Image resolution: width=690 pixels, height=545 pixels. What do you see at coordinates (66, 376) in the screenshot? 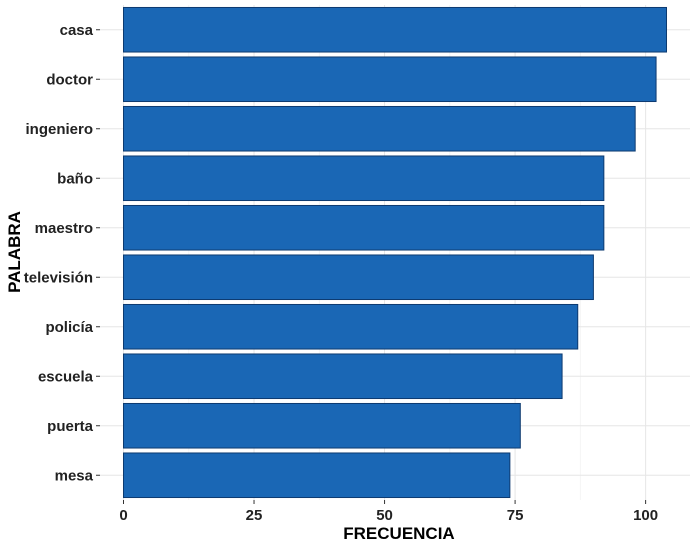
I see `y-tick-label: escuela` at bounding box center [66, 376].